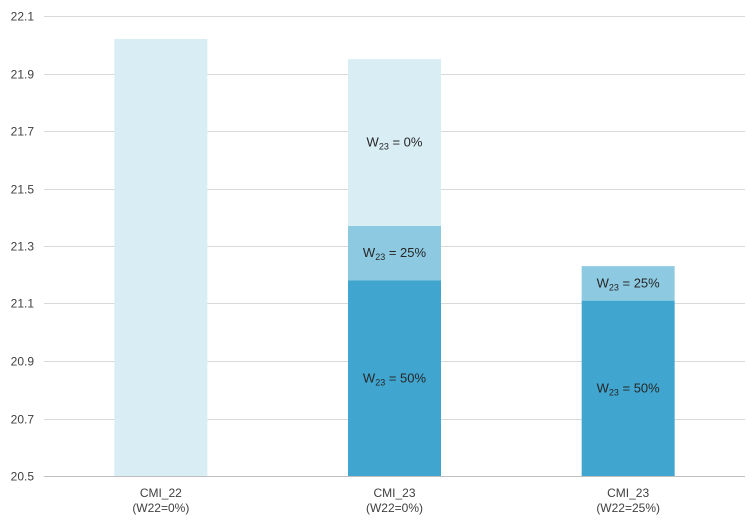 The image size is (755, 524). I want to click on bar-group-2: W23 = 50% W23 = 25% W23 = 0%, so click(394, 267).